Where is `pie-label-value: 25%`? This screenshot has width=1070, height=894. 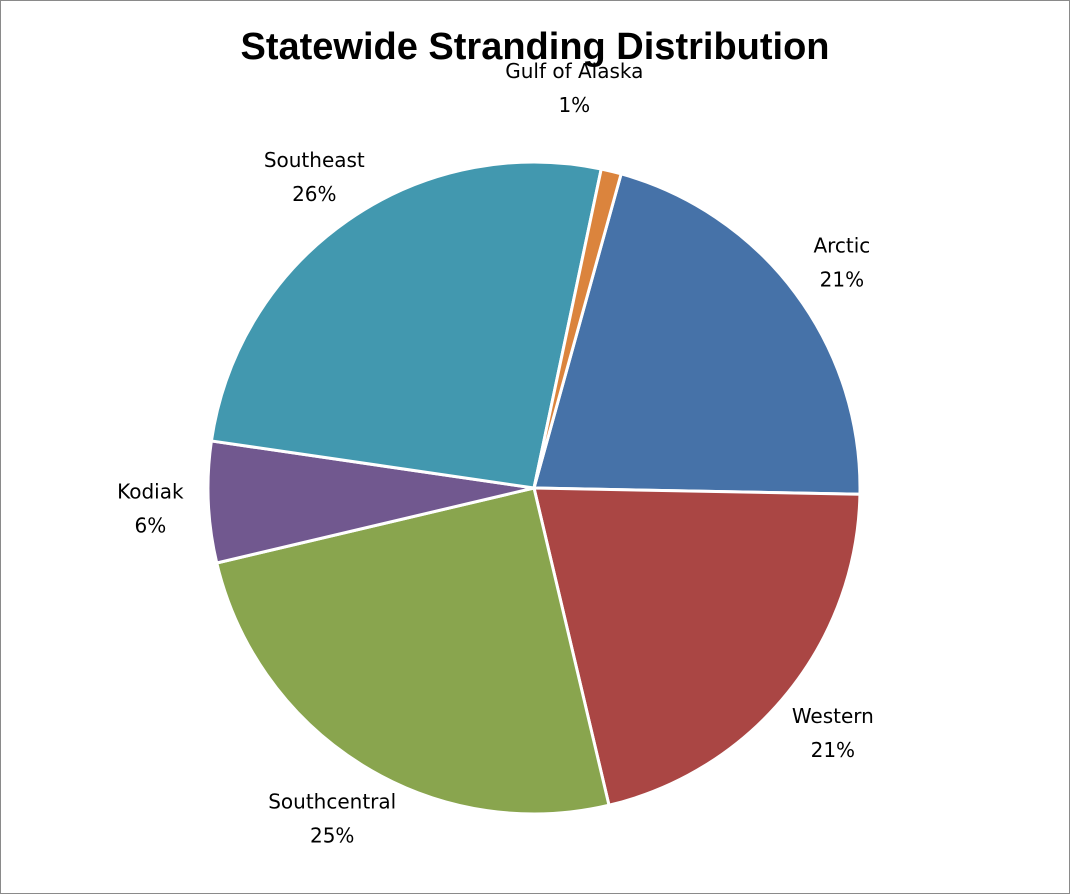
pie-label-value: 25% is located at coordinates (332, 836).